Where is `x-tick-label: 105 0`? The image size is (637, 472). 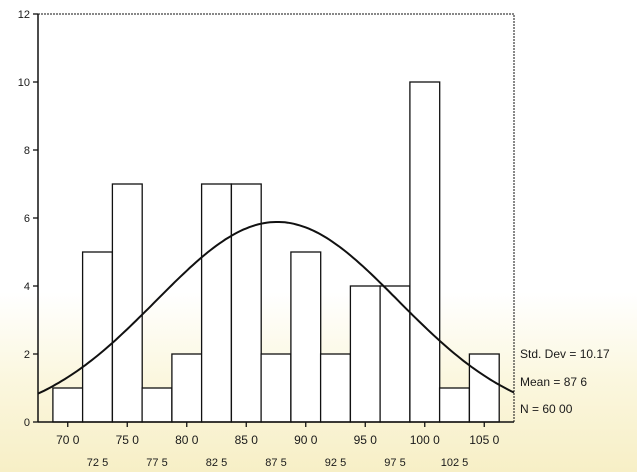 x-tick-label: 105 0 is located at coordinates (484, 440).